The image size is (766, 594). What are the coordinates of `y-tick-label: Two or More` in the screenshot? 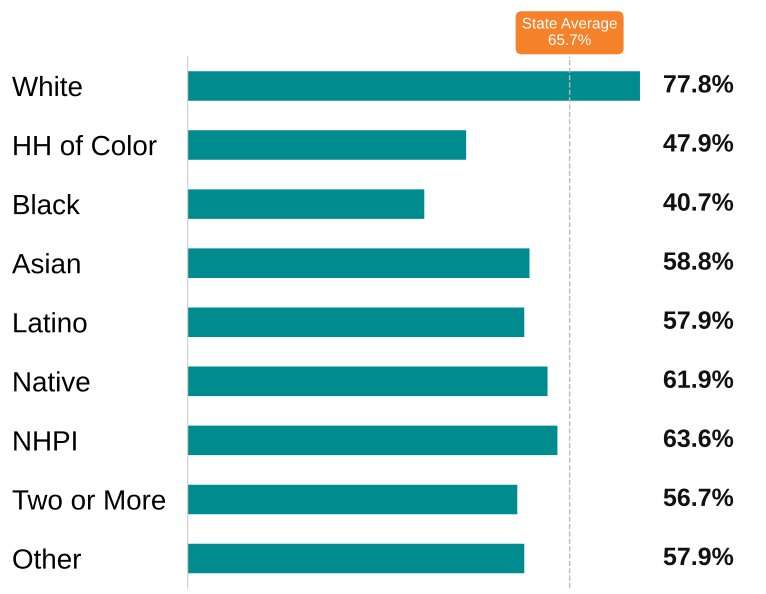 It's located at (89, 500).